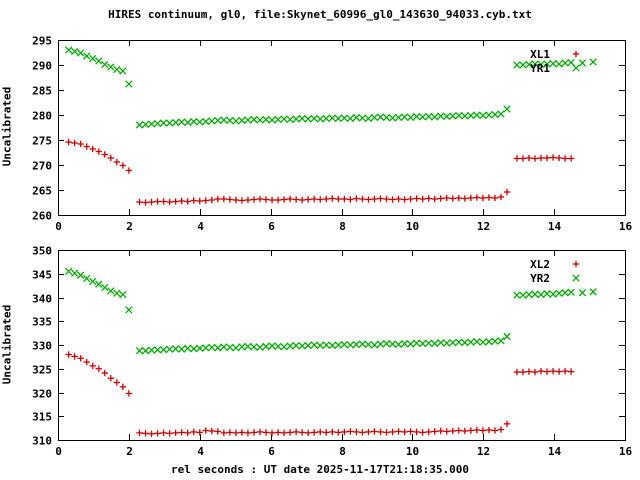  I want to click on x-tick-label: 14, so click(555, 226).